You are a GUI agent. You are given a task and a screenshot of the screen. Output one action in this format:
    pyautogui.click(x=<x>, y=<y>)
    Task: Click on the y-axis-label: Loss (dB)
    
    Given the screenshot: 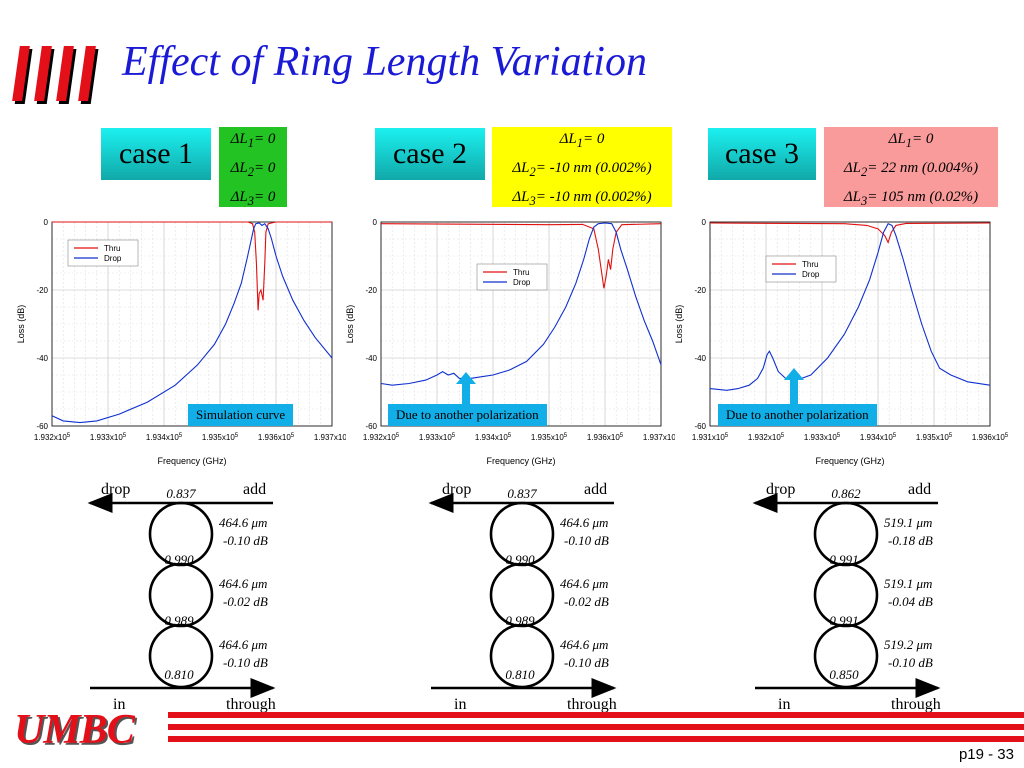 What is the action you would take?
    pyautogui.click(x=350, y=324)
    